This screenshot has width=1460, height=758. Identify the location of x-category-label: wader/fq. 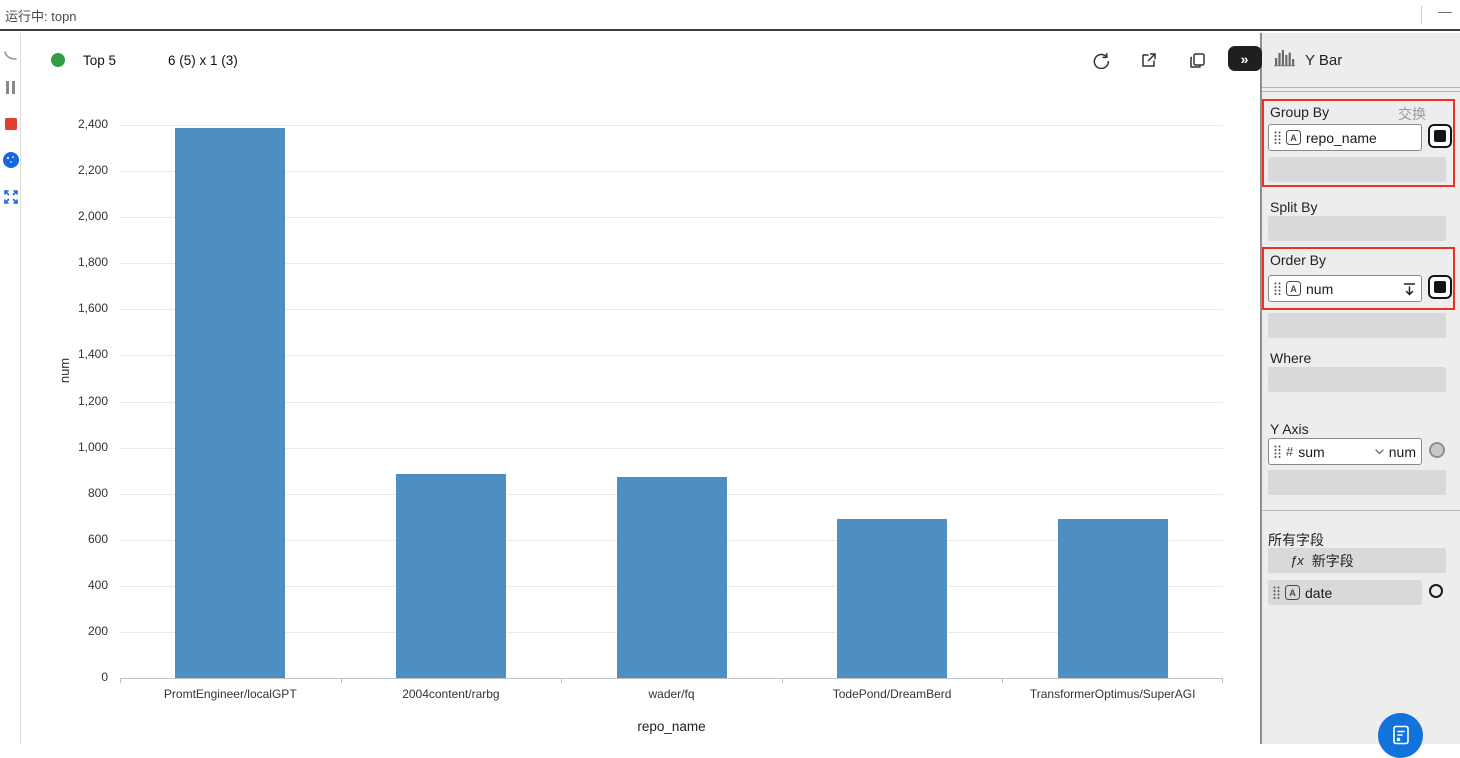
(671, 694).